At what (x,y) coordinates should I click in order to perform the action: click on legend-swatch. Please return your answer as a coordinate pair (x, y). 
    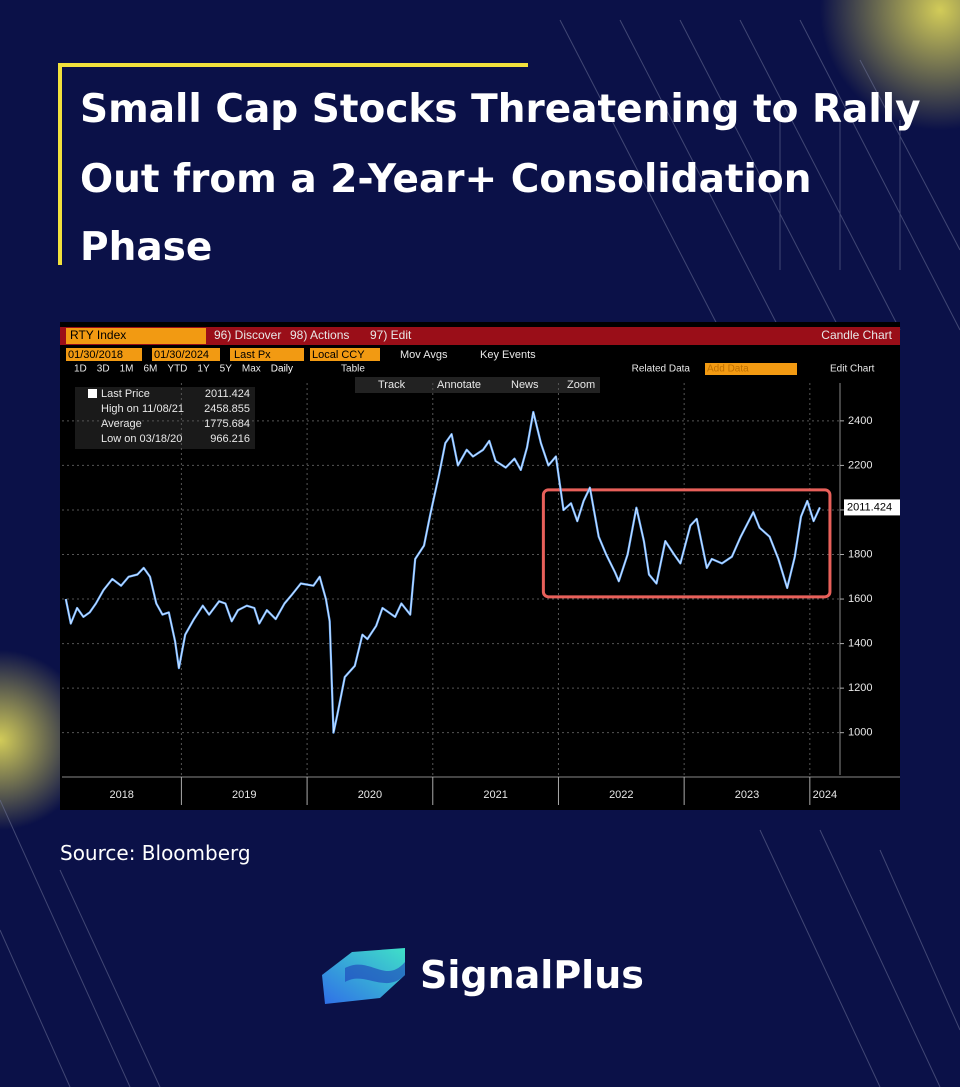
    Looking at the image, I should click on (92, 393).